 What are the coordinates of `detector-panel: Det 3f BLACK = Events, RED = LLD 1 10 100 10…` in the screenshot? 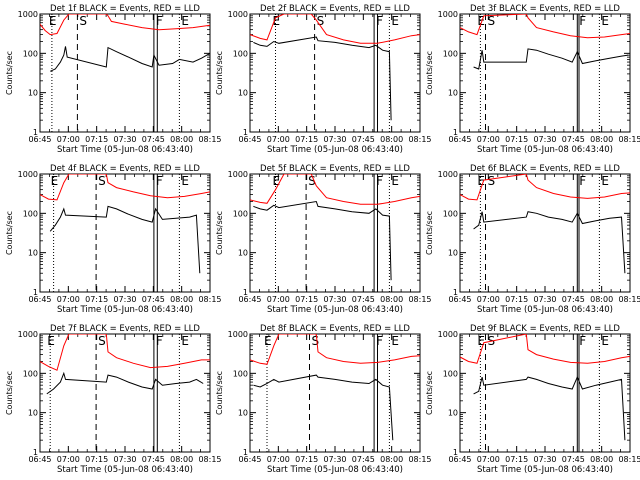 It's located at (532, 79).